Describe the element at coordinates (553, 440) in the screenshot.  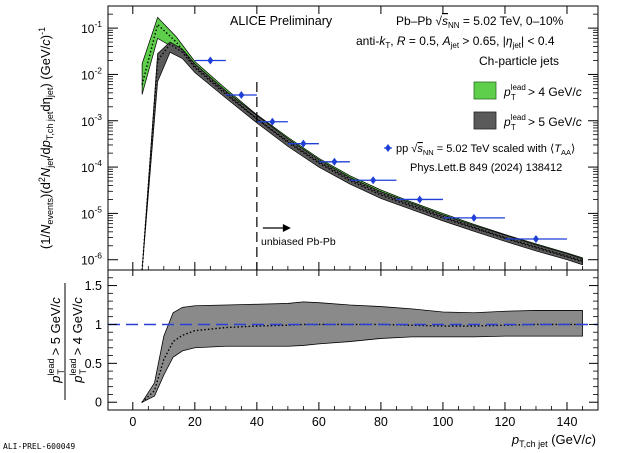
I see `x-axis-label: pT,ch jet (GeV/c)` at that location.